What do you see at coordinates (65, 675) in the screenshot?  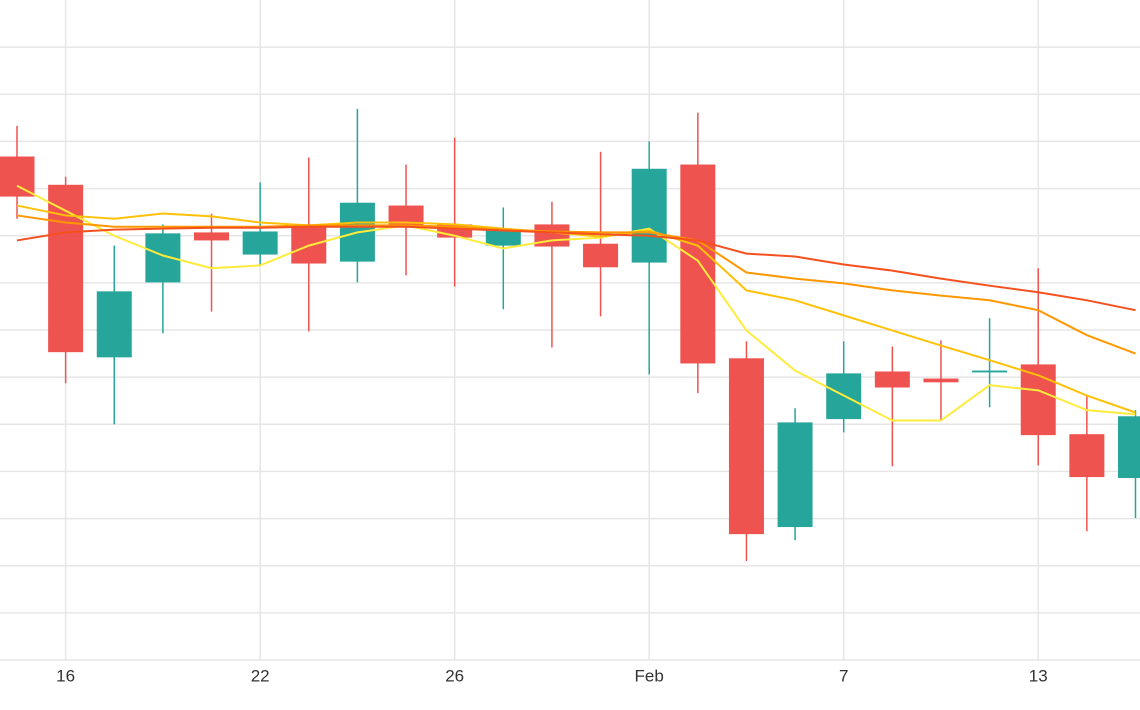 I see `x-tick-label: 16` at bounding box center [65, 675].